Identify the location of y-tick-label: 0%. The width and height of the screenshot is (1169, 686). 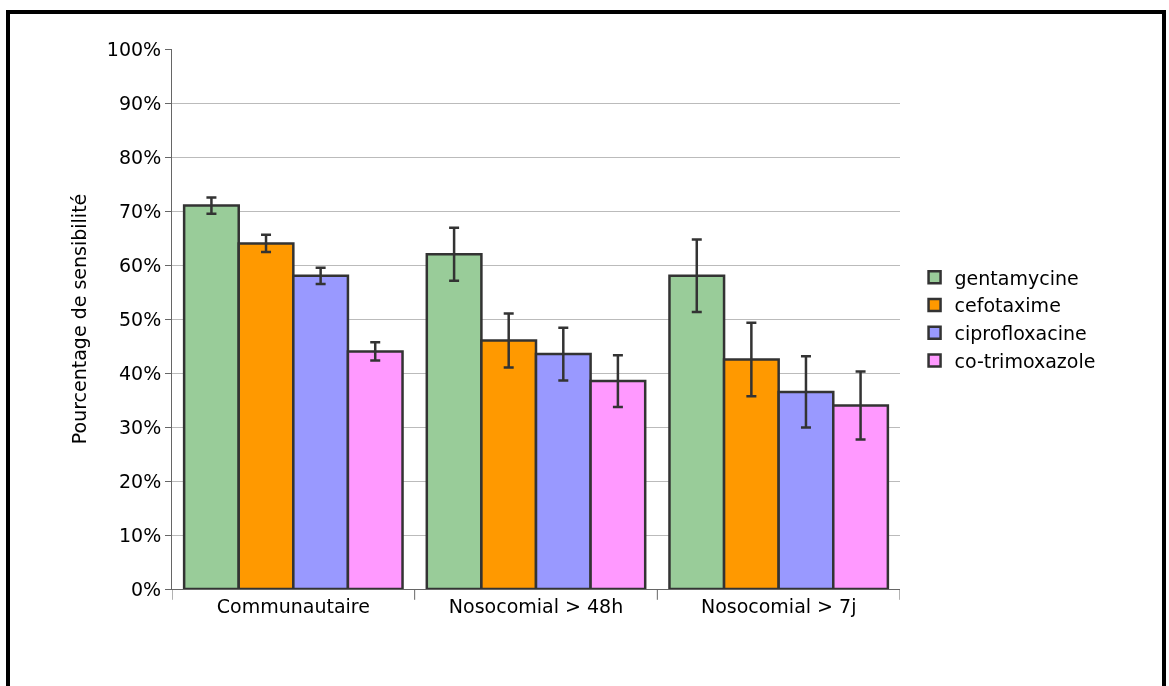
(146, 588).